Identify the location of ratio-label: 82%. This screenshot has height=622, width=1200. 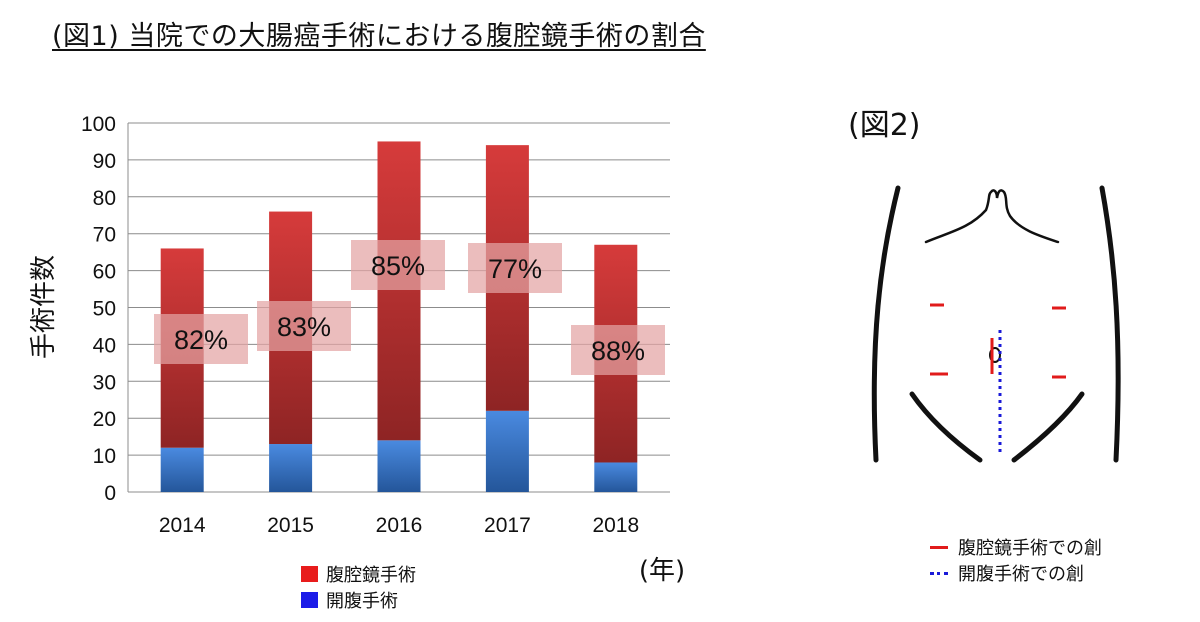
(201, 340).